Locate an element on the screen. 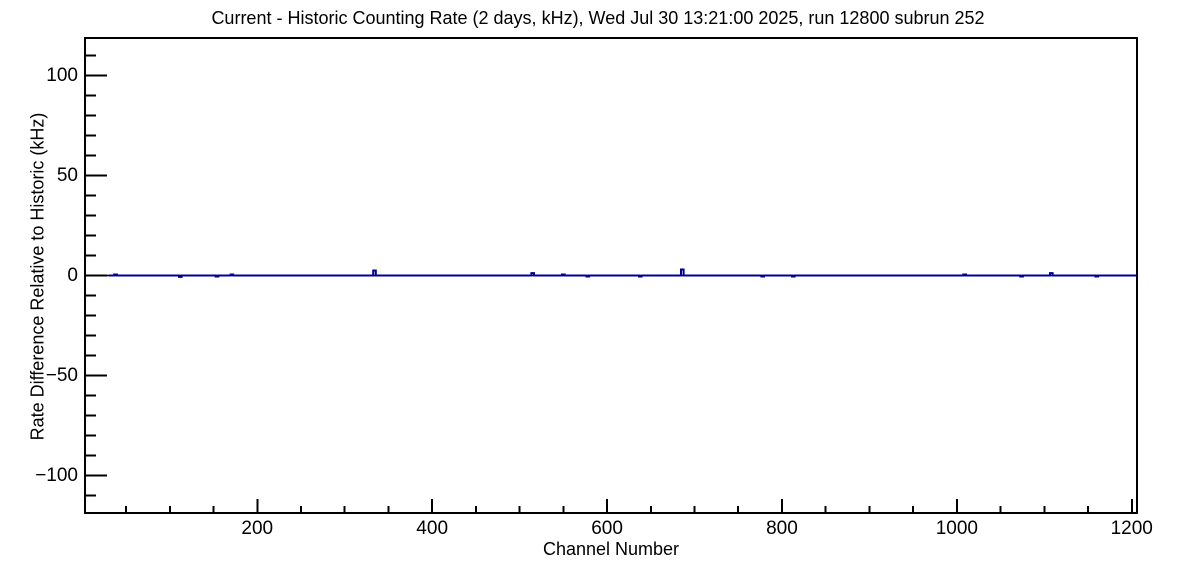  x-tick-label: 400 is located at coordinates (432, 528).